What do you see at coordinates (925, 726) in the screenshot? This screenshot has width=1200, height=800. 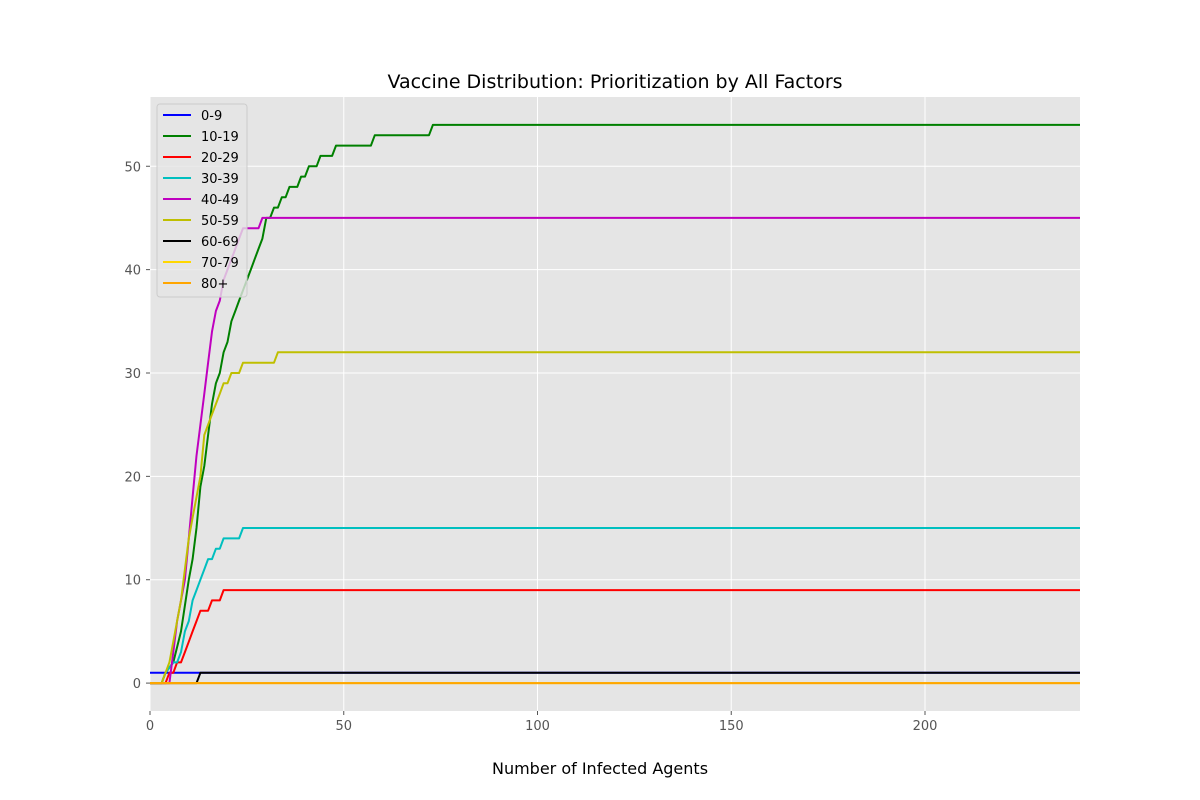 I see `x-tick-label: 200` at bounding box center [925, 726].